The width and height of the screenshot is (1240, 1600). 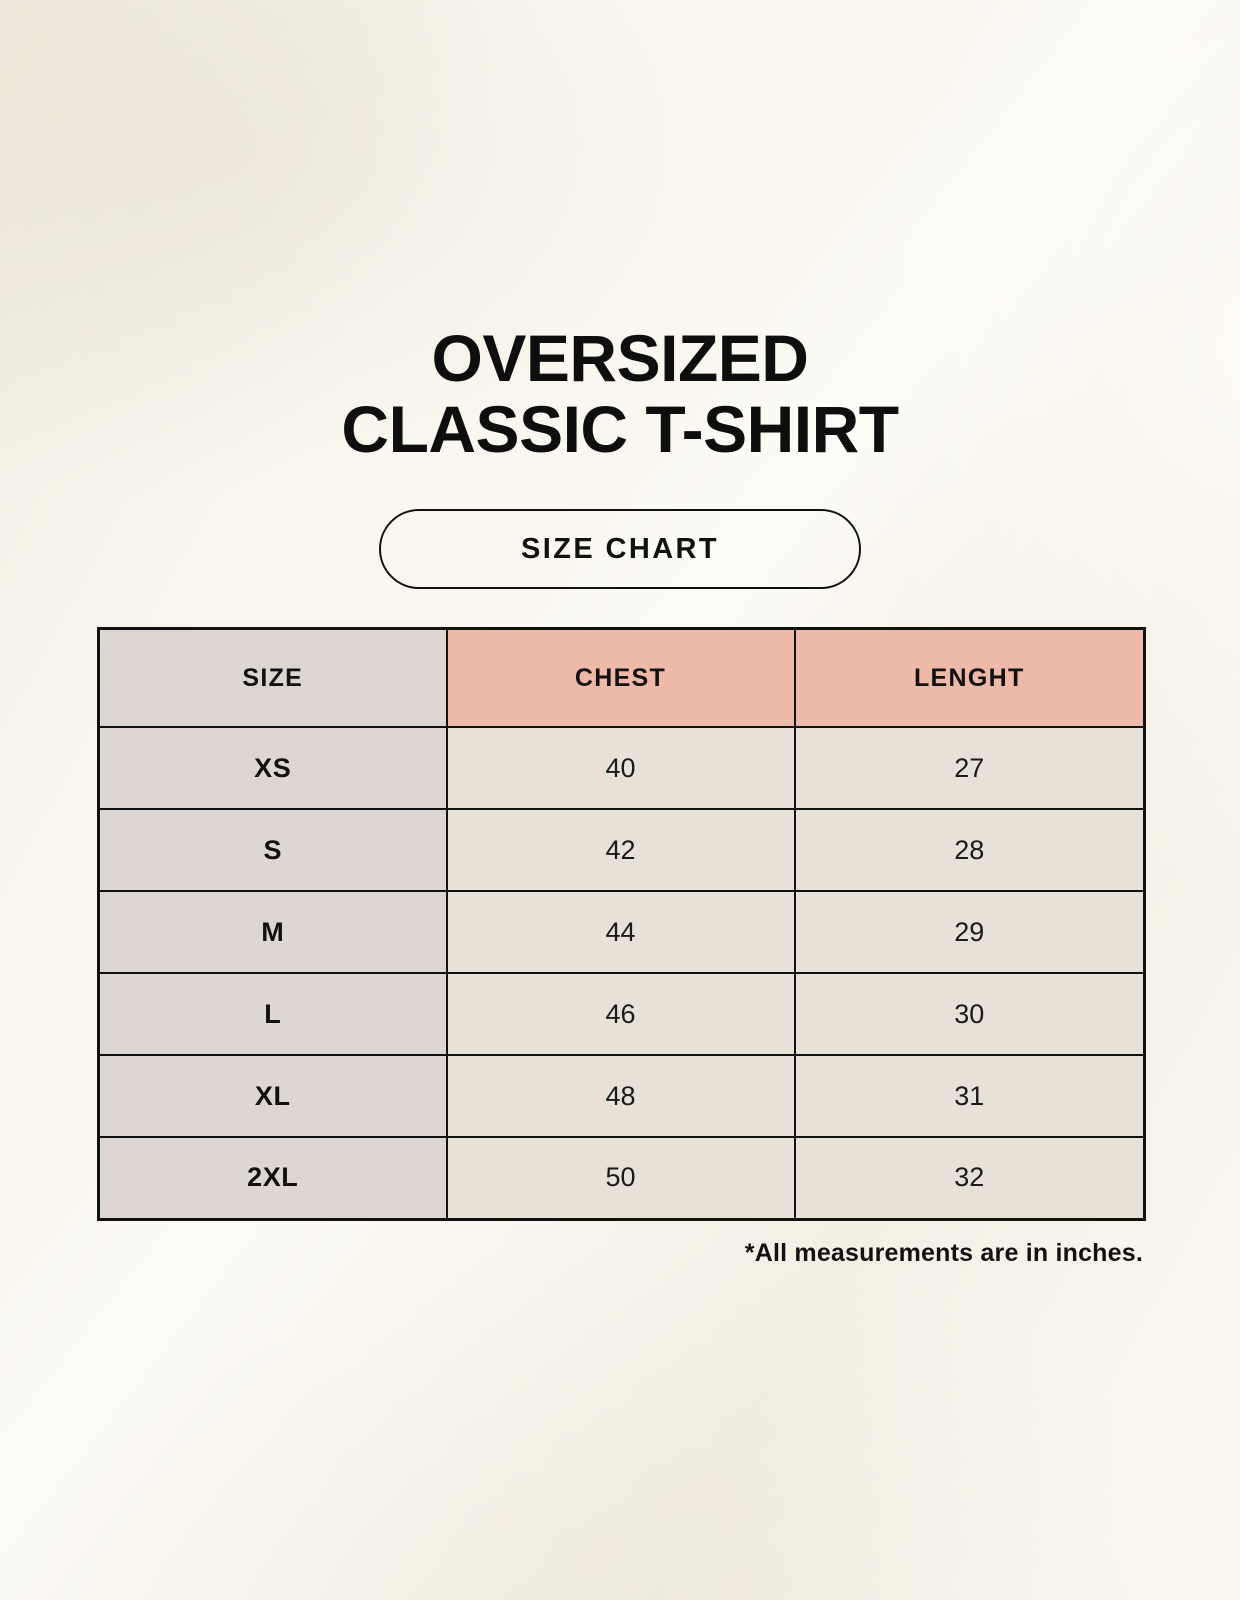 I want to click on cell-size-m: M, so click(x=272, y=932).